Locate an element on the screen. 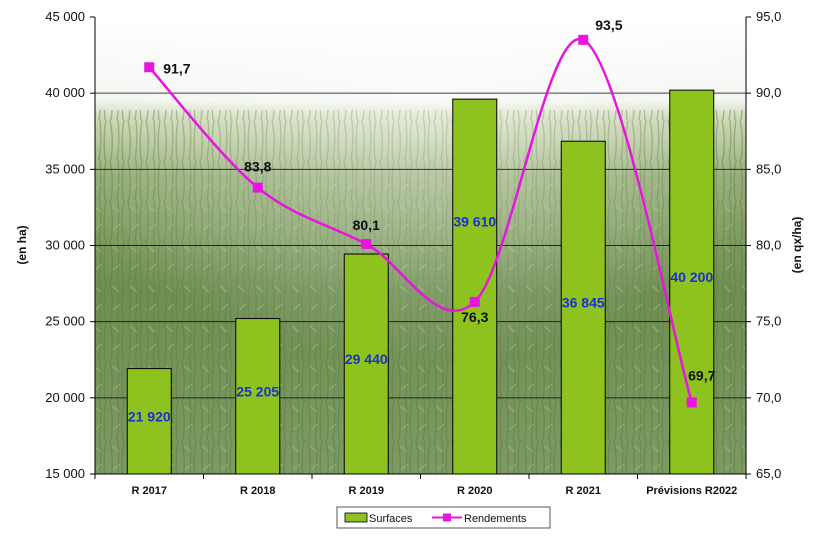  y-right-tick-label: 80,0 is located at coordinates (768, 245).